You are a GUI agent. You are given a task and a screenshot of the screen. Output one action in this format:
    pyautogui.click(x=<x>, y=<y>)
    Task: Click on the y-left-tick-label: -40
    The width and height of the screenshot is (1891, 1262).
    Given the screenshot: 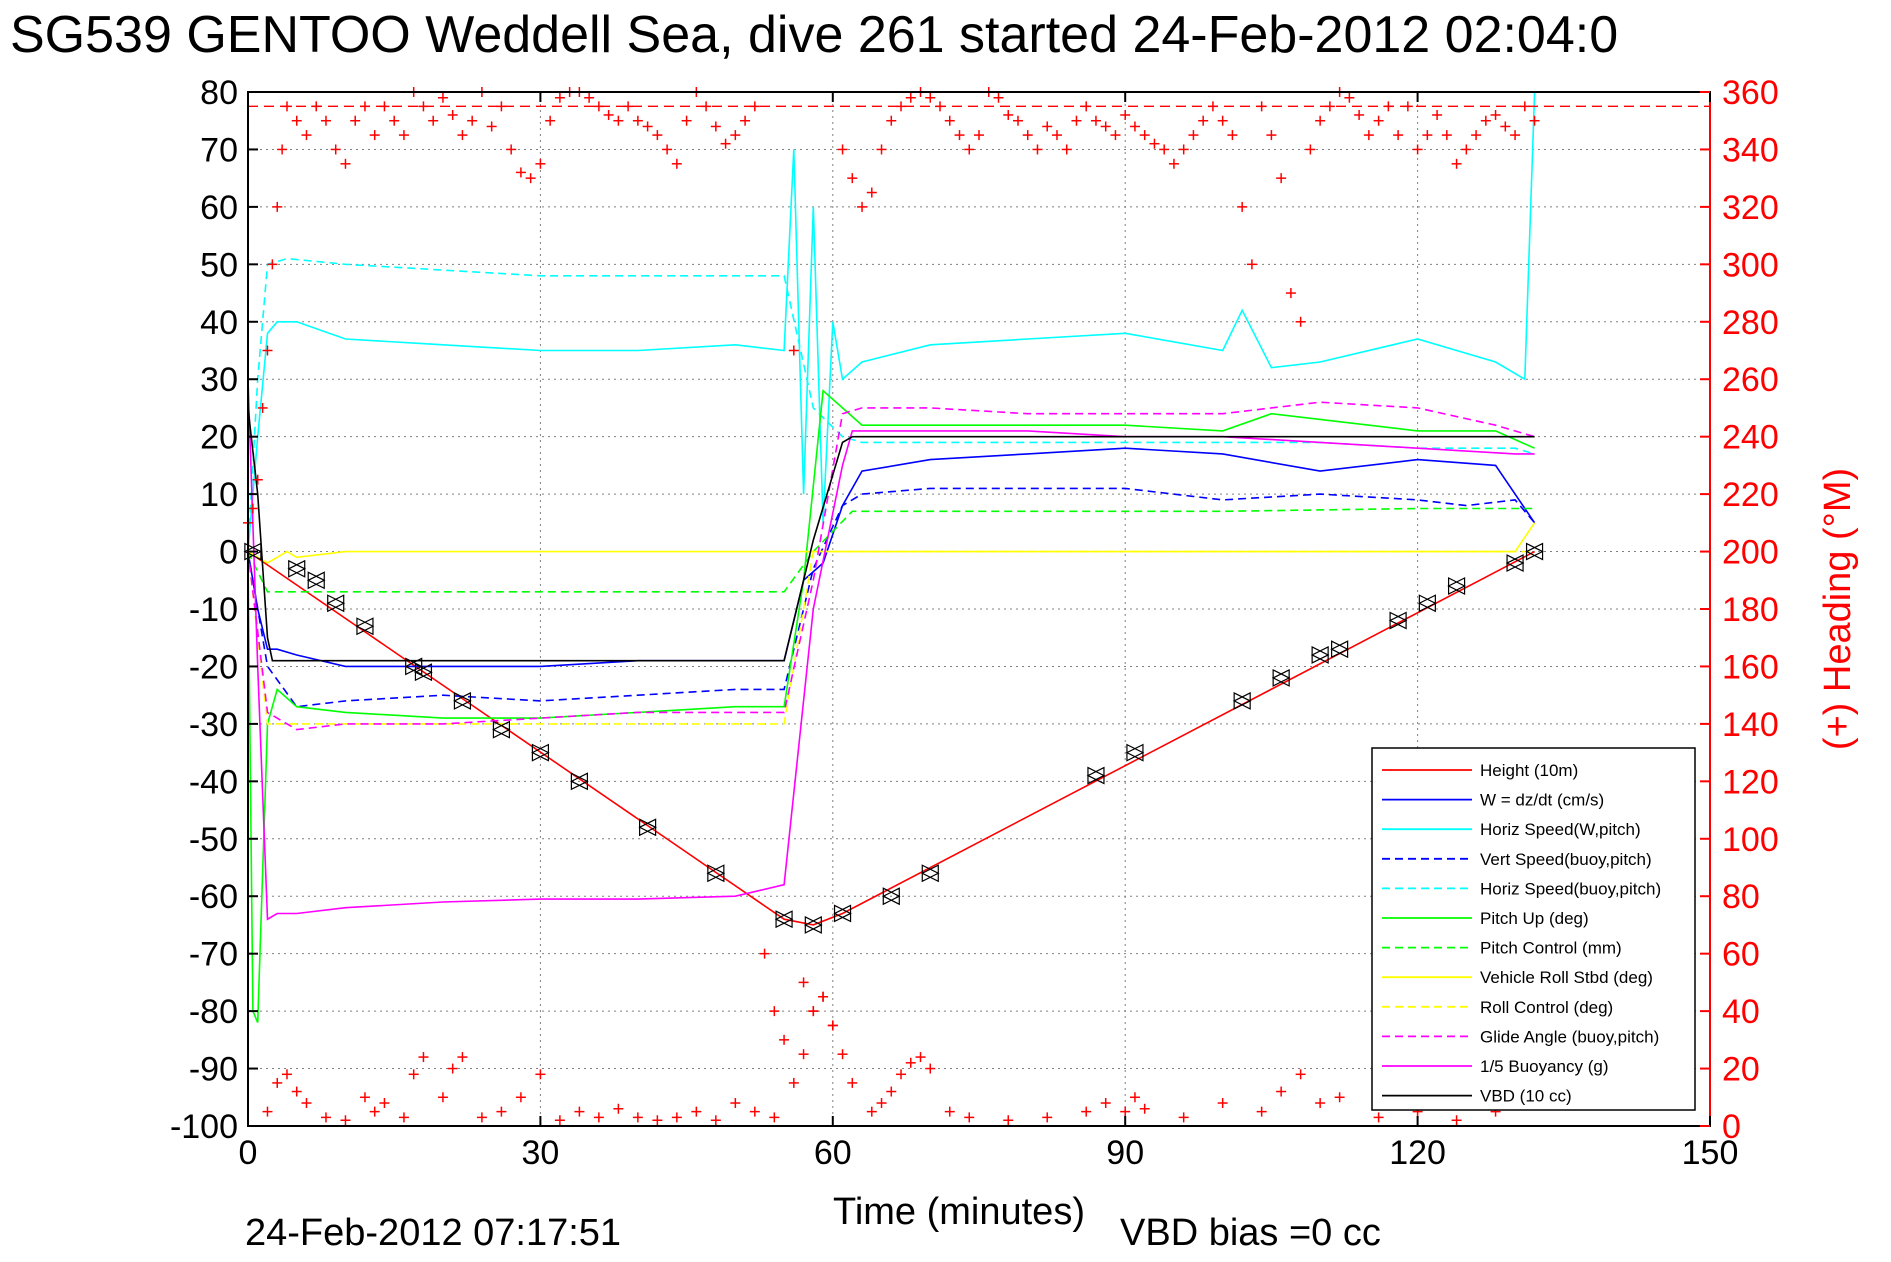 What is the action you would take?
    pyautogui.click(x=213, y=782)
    